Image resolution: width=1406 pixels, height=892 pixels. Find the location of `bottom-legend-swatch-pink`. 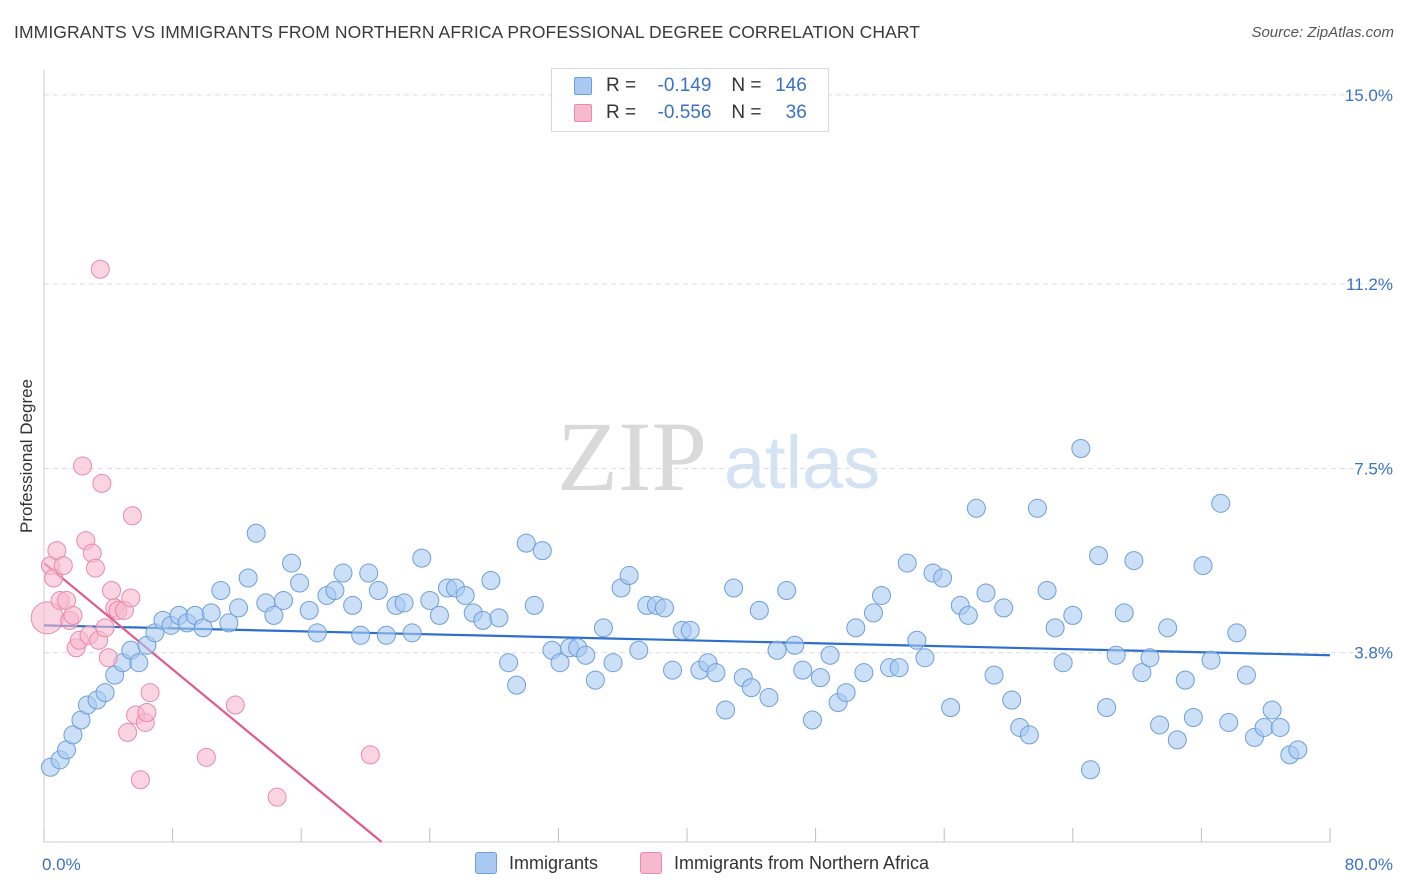

bottom-legend-swatch-pink is located at coordinates (651, 863).